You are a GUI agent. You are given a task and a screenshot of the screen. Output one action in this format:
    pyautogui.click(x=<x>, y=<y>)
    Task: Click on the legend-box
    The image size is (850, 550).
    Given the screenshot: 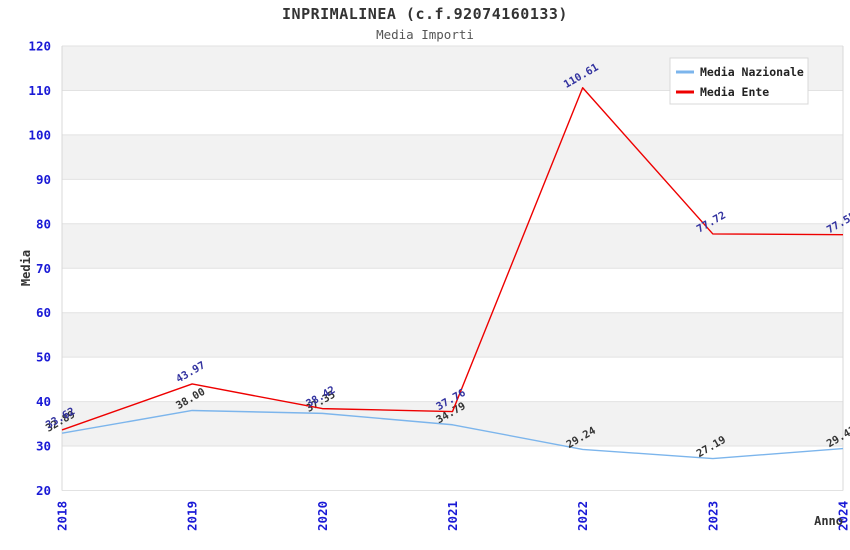 What is the action you would take?
    pyautogui.click(x=739, y=81)
    